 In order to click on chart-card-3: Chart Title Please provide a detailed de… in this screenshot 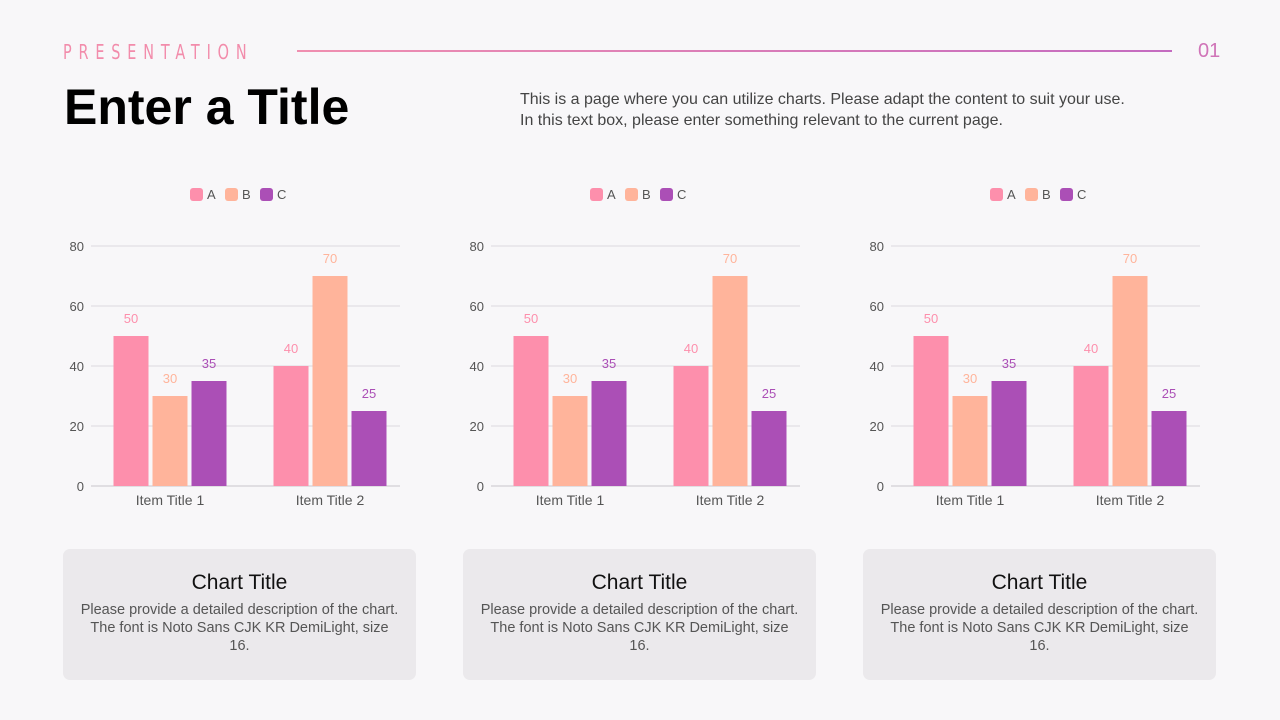, I will do `click(1039, 614)`.